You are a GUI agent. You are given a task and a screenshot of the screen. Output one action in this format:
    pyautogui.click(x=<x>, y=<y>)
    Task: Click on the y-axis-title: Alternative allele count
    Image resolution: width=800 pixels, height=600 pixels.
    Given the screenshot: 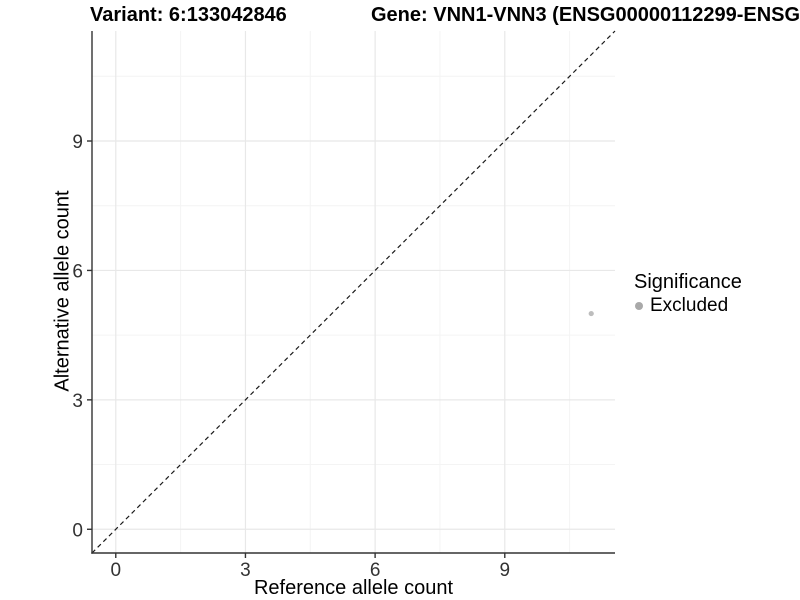 What is the action you would take?
    pyautogui.click(x=62, y=291)
    